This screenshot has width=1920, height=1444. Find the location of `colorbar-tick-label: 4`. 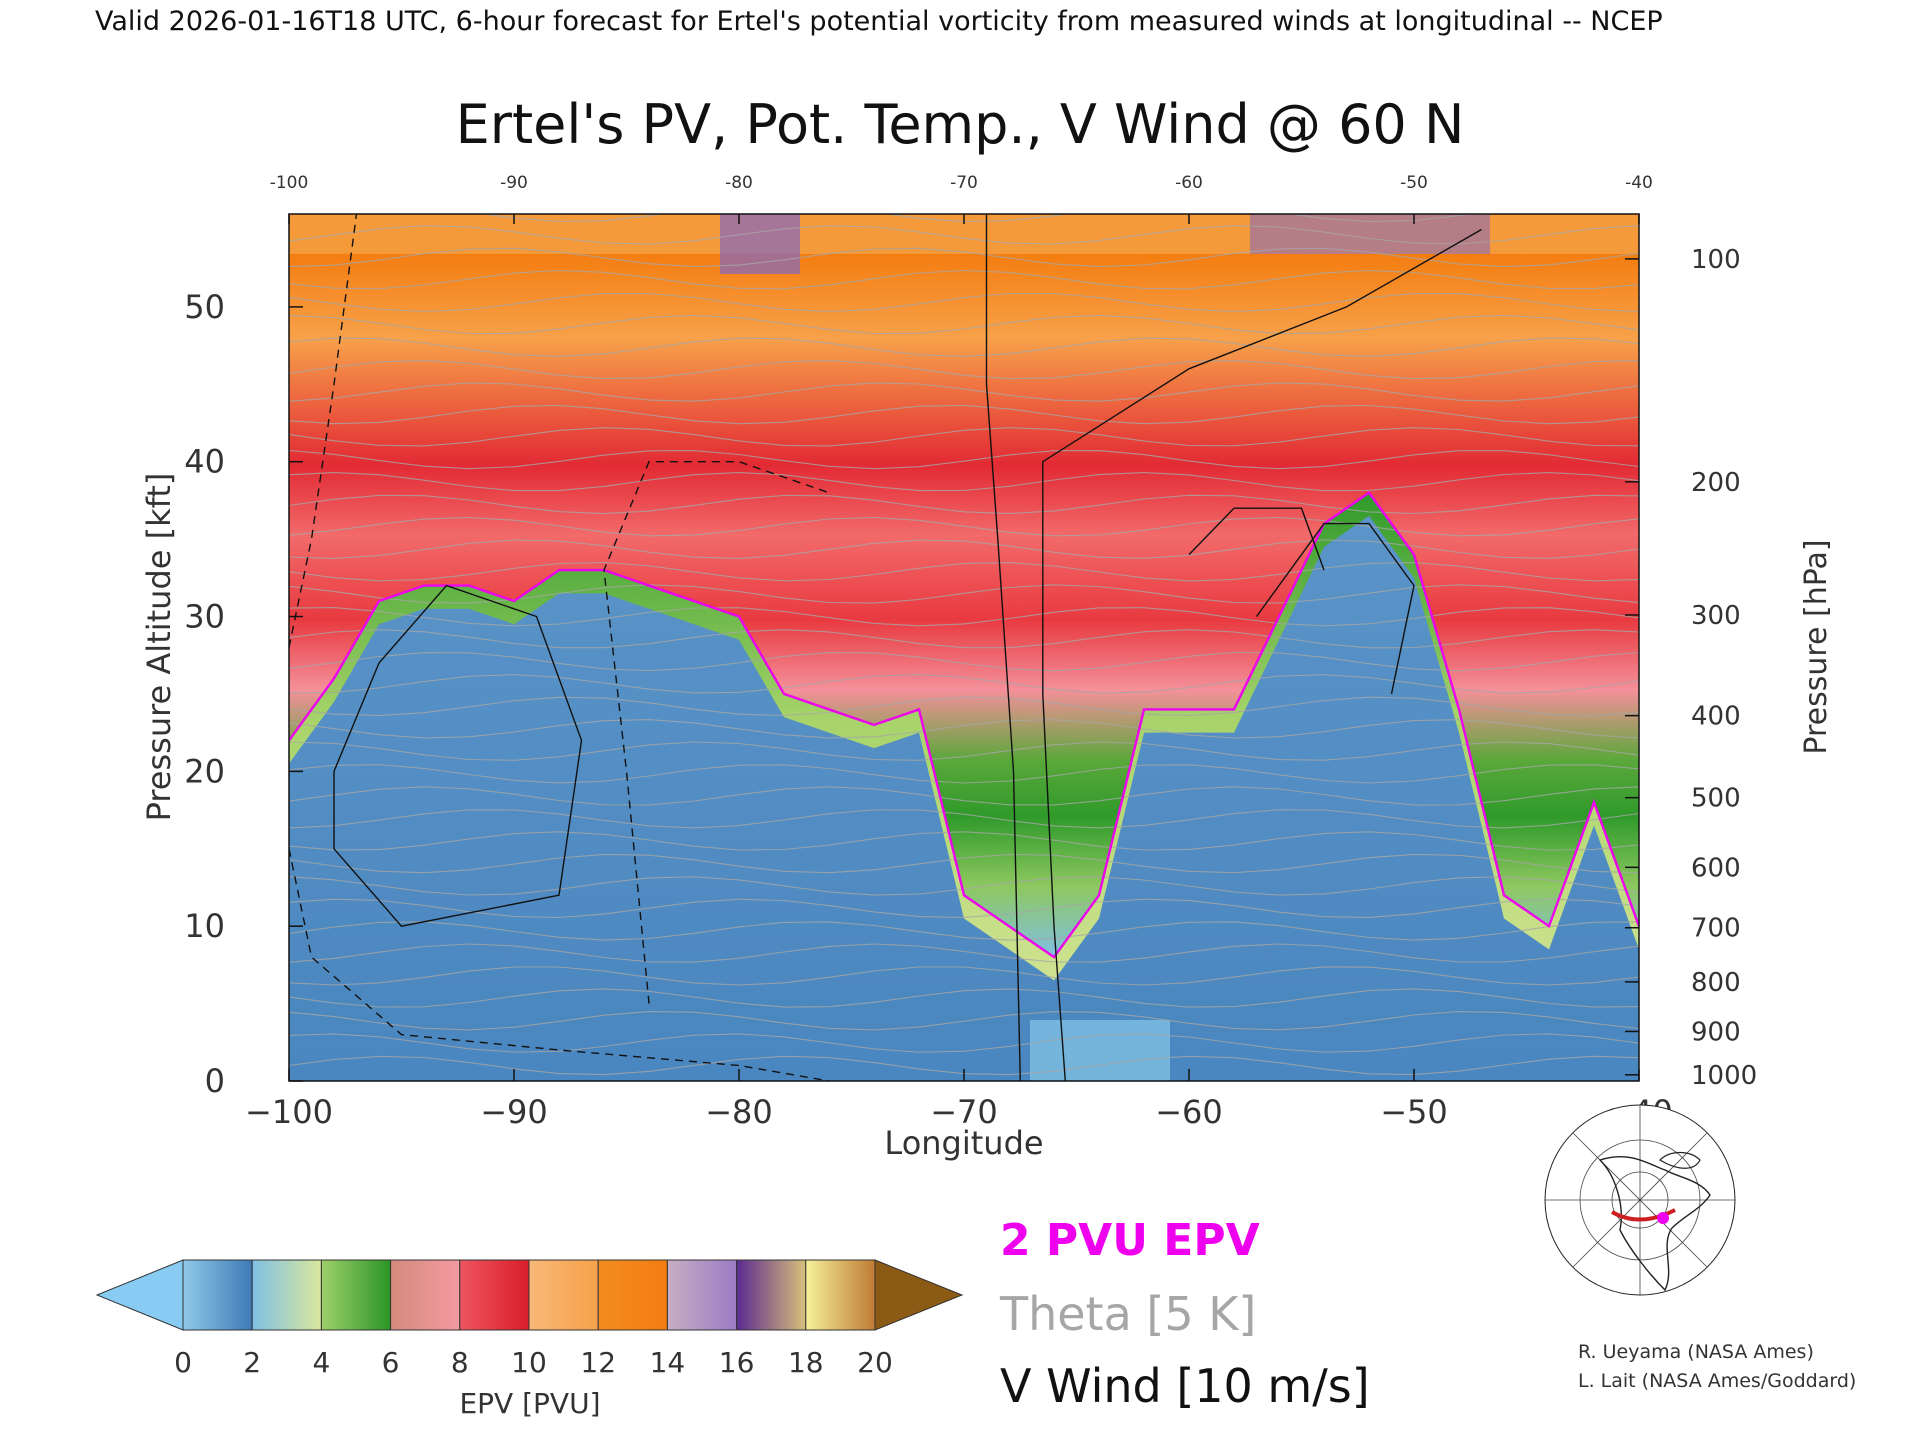

colorbar-tick-label: 4 is located at coordinates (321, 1362).